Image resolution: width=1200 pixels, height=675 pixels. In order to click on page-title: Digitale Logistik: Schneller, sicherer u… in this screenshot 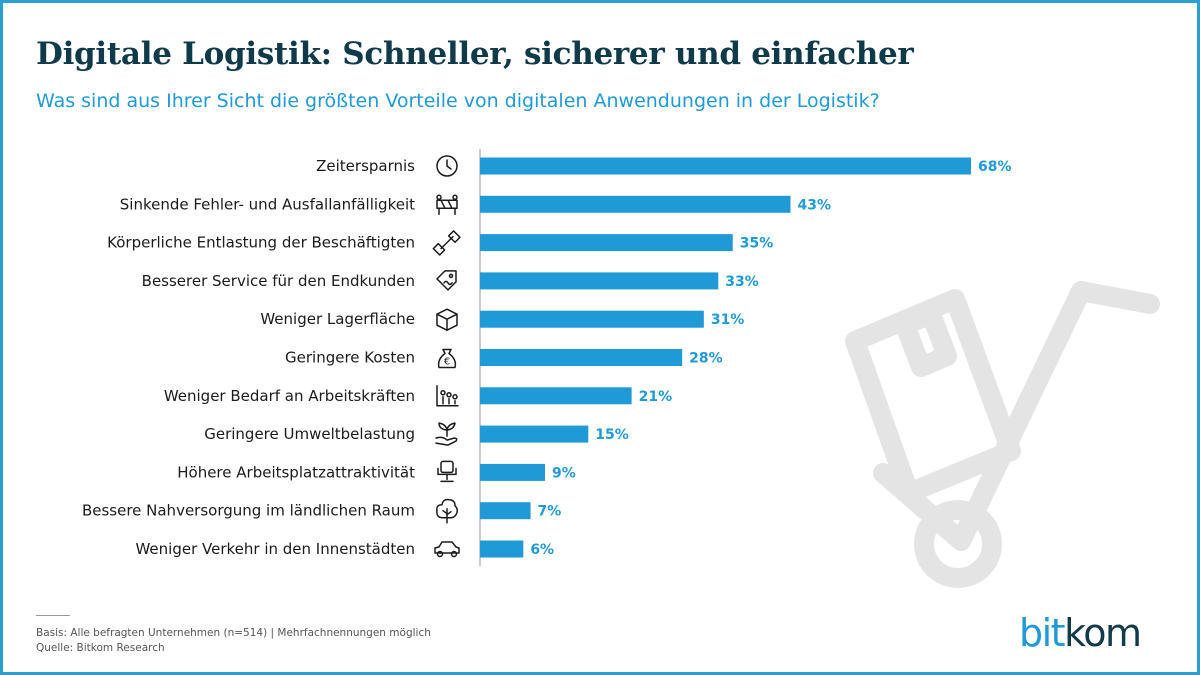, I will do `click(475, 54)`.